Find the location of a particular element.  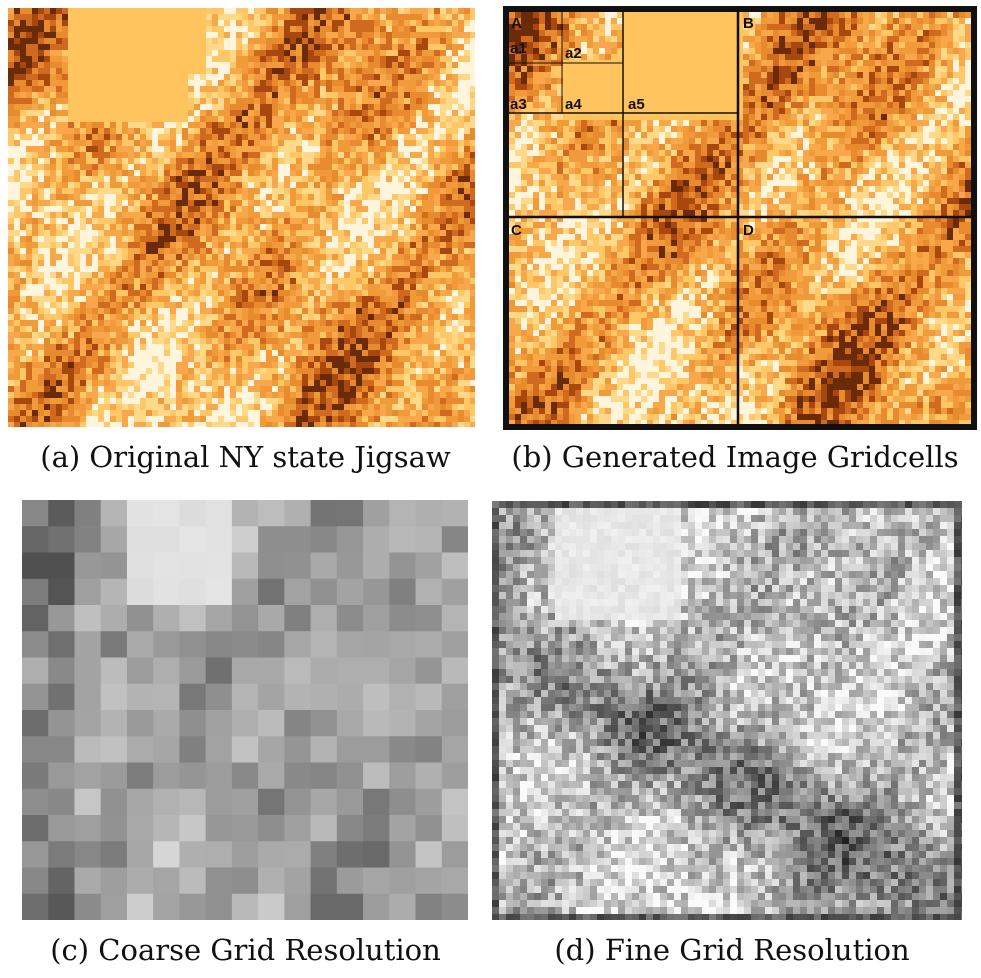

cell-label-C: C is located at coordinates (516, 230).